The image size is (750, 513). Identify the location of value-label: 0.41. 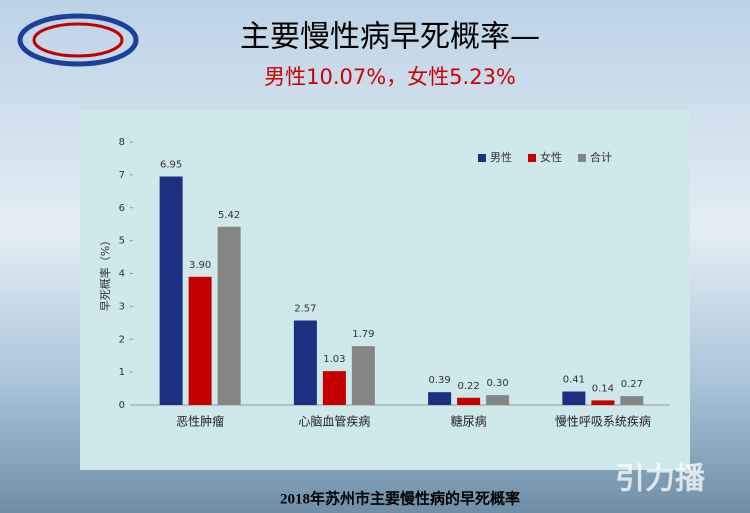
(574, 380).